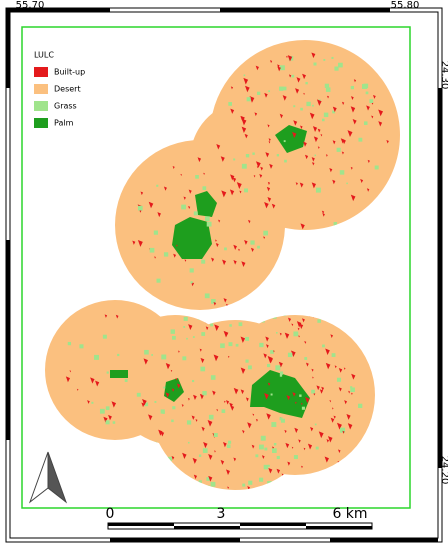 The width and height of the screenshot is (448, 550). What do you see at coordinates (41, 72) in the screenshot?
I see `legend-swatch` at bounding box center [41, 72].